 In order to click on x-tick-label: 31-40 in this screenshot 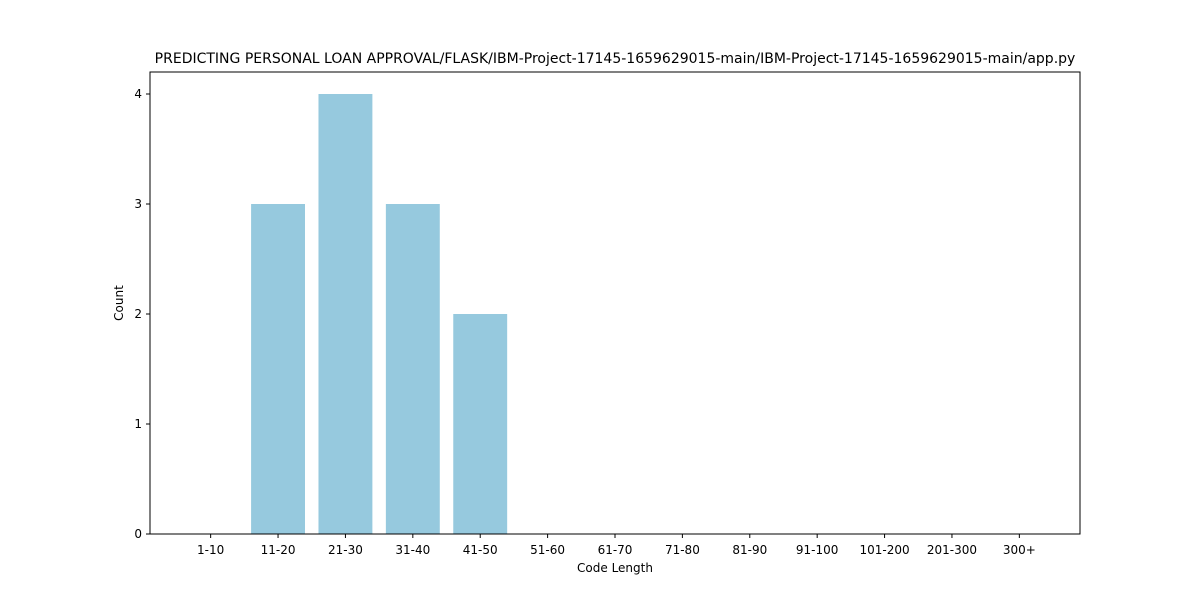, I will do `click(412, 550)`.